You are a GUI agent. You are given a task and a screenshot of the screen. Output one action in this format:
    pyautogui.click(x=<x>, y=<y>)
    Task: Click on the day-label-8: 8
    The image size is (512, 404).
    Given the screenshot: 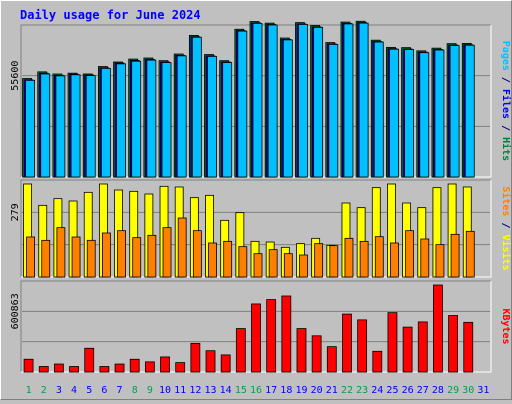 What is the action you would take?
    pyautogui.click(x=135, y=390)
    